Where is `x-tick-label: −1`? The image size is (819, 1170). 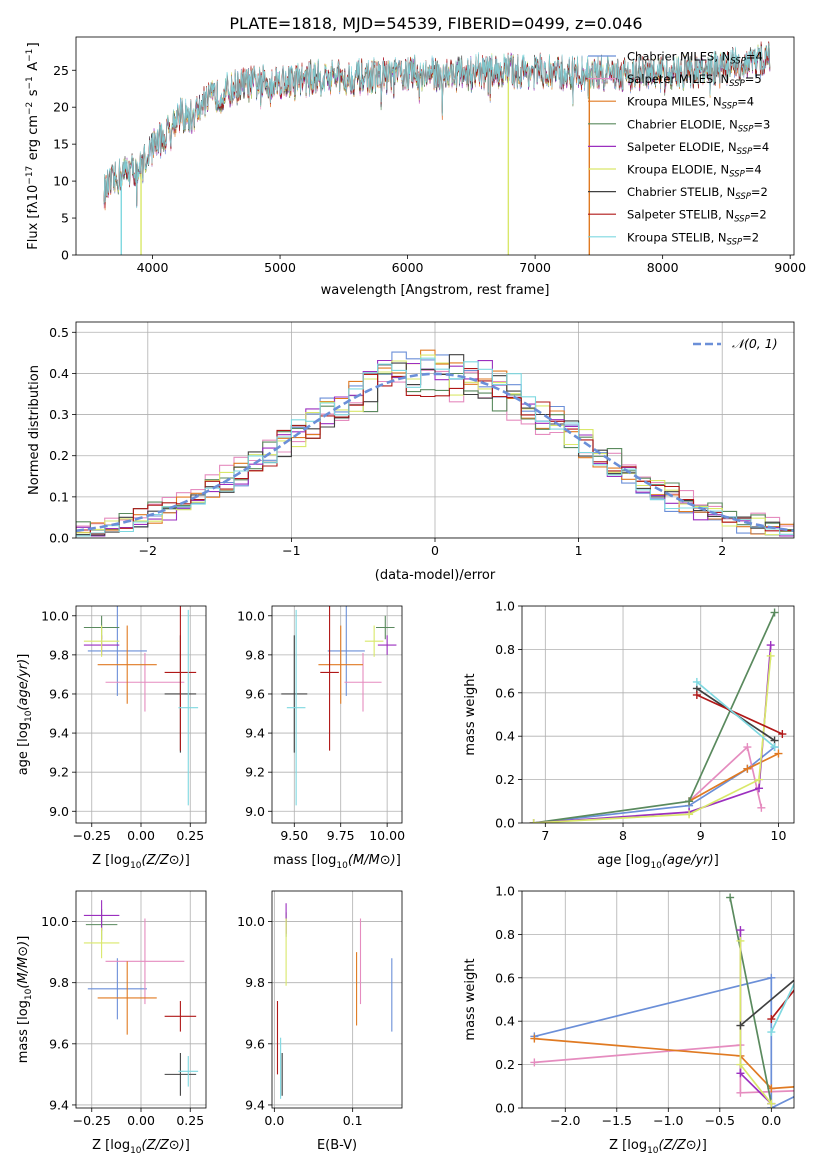 x-tick-label: −1 is located at coordinates (291, 550).